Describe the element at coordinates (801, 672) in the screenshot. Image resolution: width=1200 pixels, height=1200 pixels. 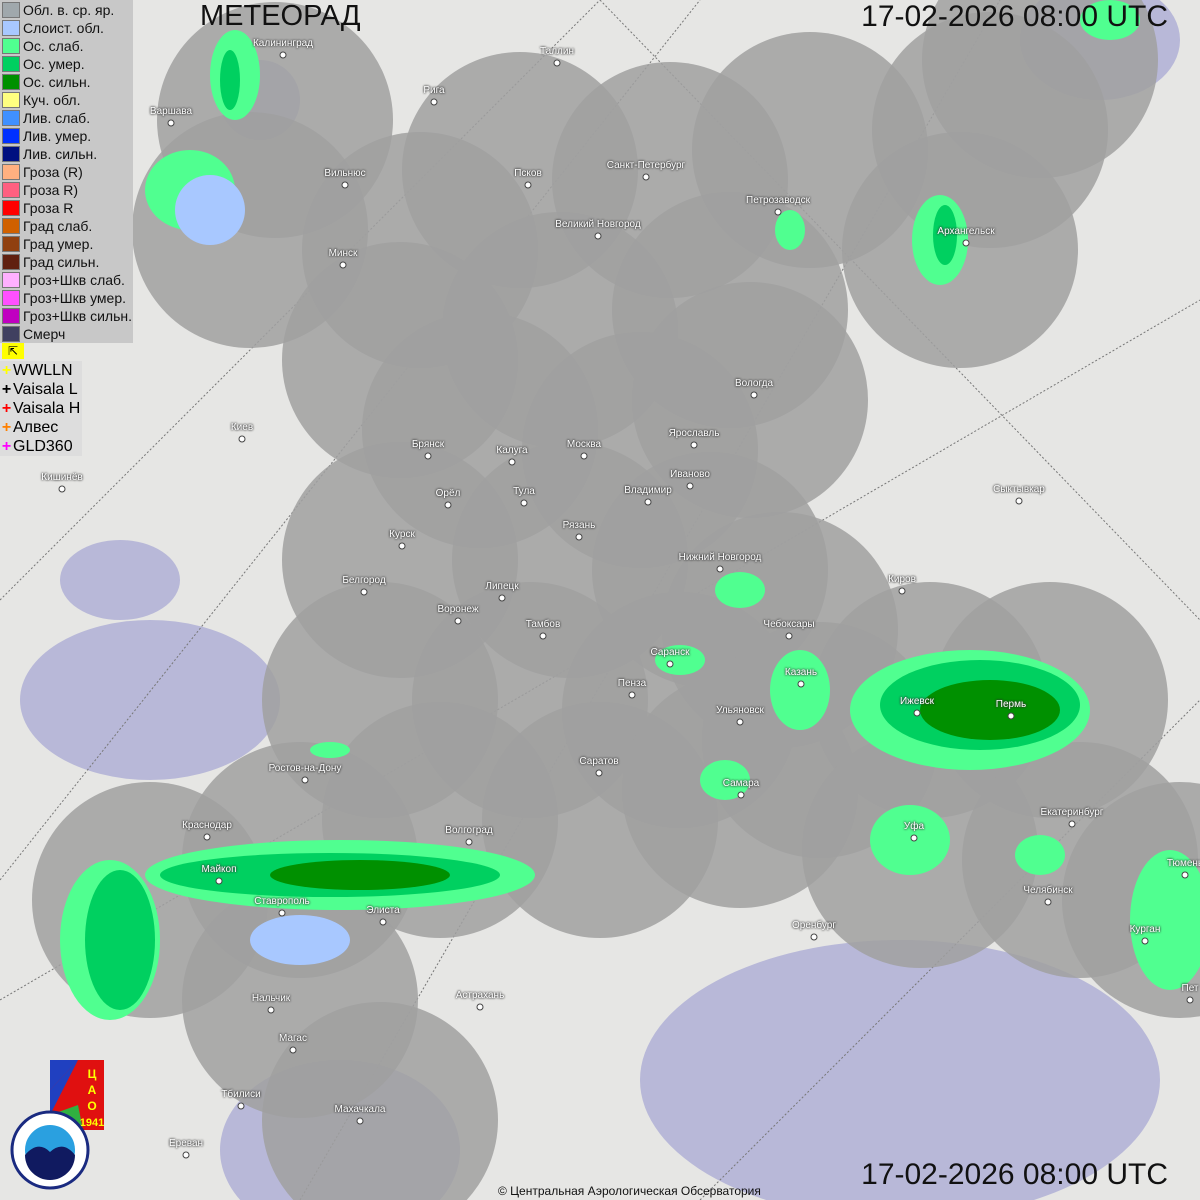
I see `city-label: Казань` at that location.